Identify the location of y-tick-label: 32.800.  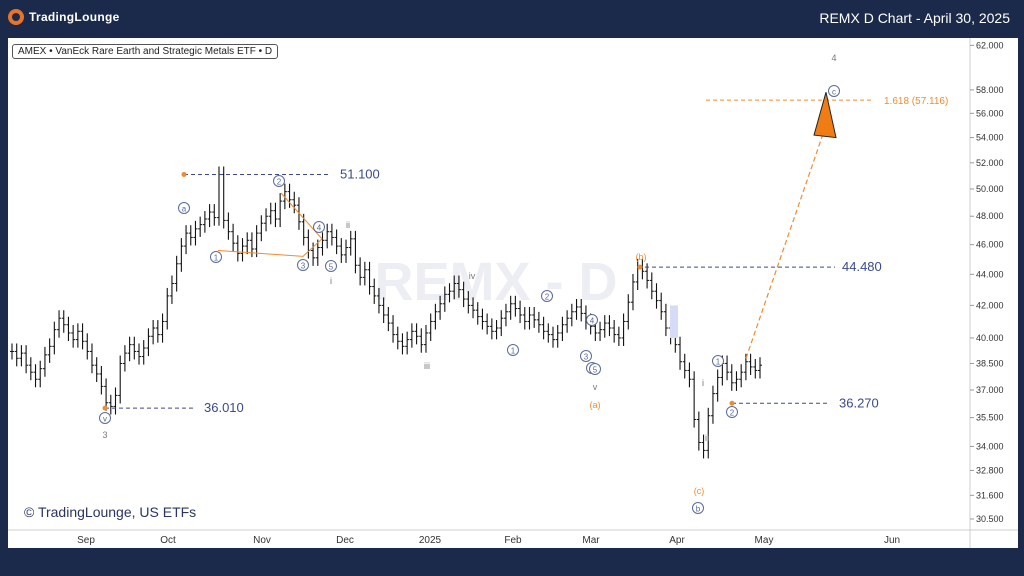
(990, 470).